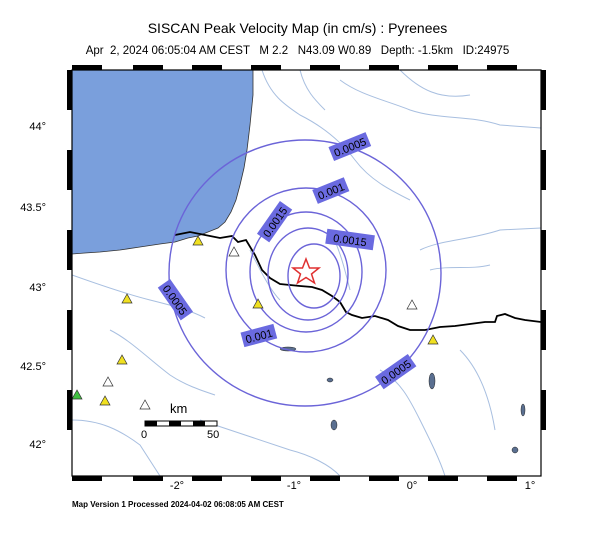  What do you see at coordinates (163, 162) in the screenshot?
I see `sea-area` at bounding box center [163, 162].